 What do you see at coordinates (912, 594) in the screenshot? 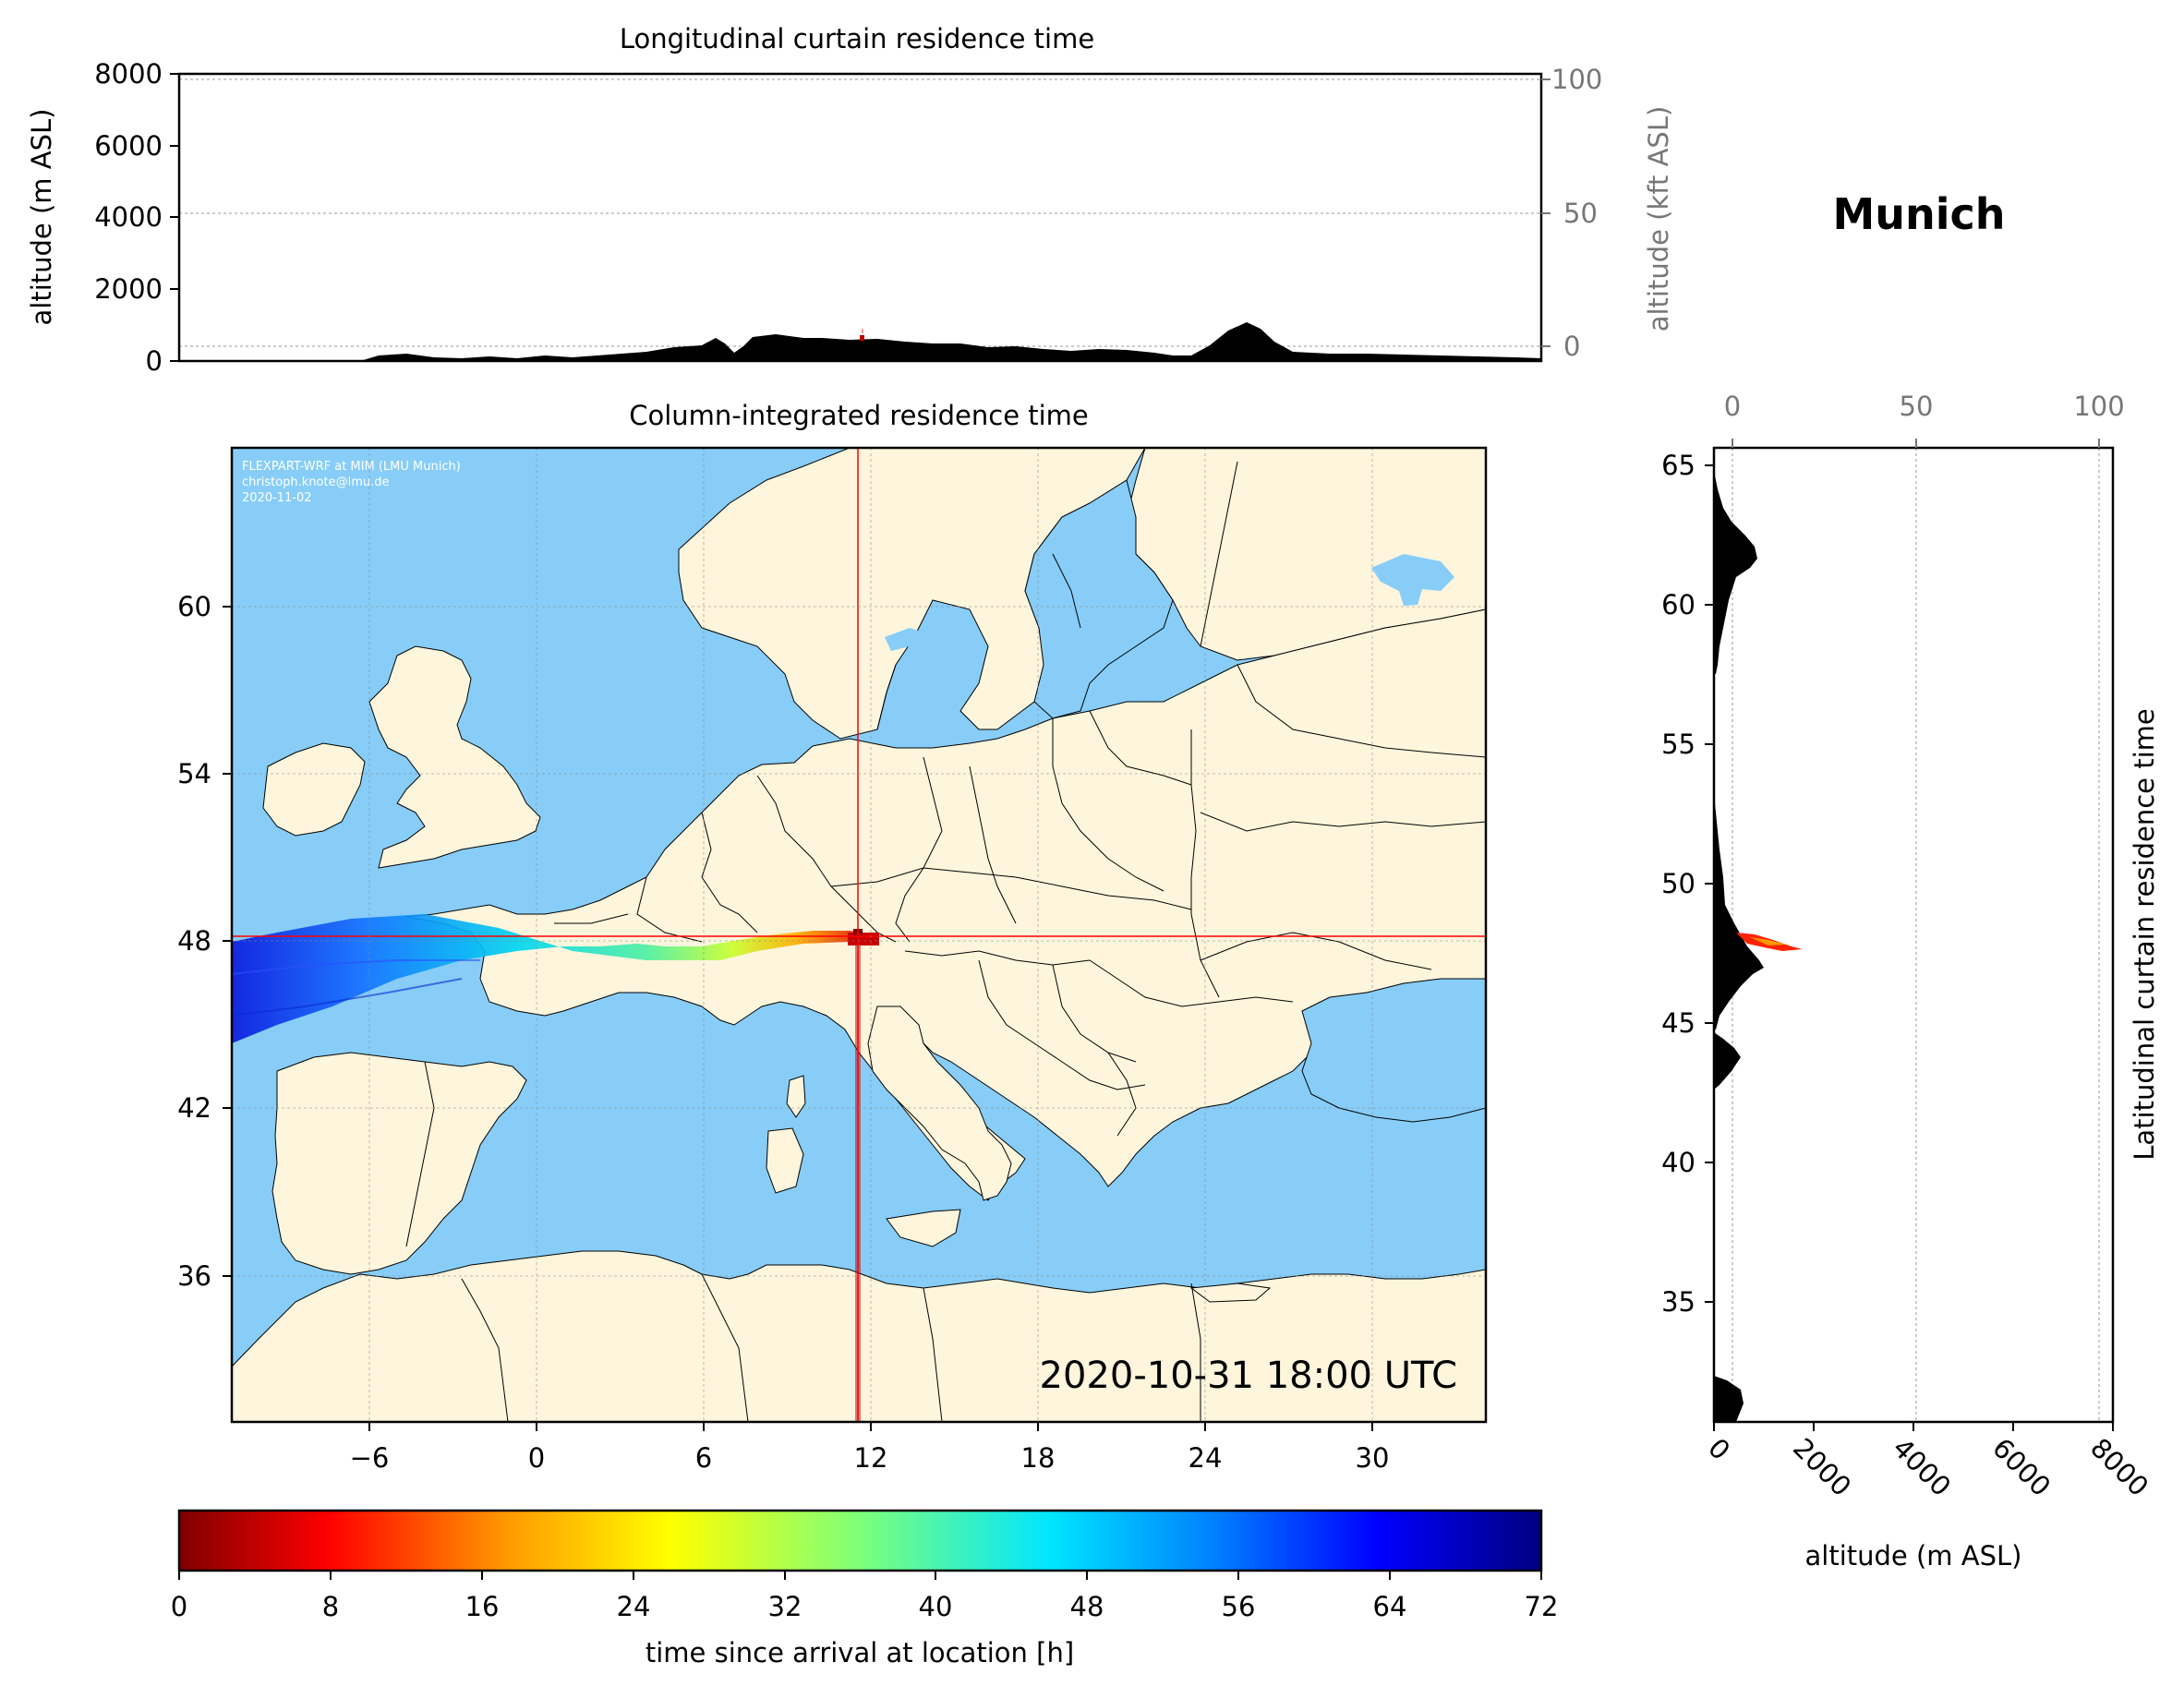
I see `land-scandinavia` at bounding box center [912, 594].